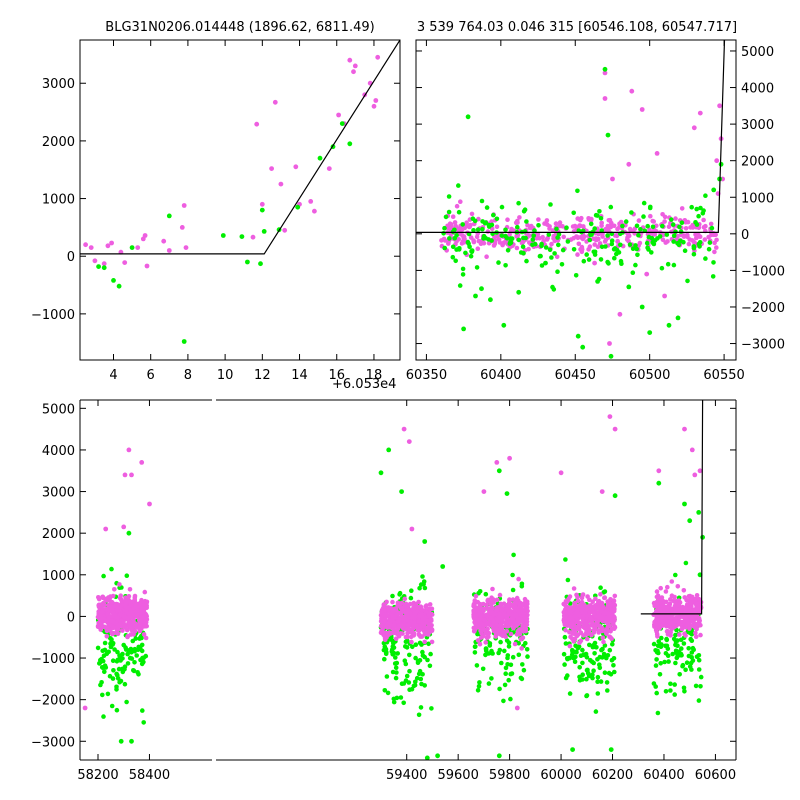  I want to click on y-tick-label: −2000, so click(763, 308).